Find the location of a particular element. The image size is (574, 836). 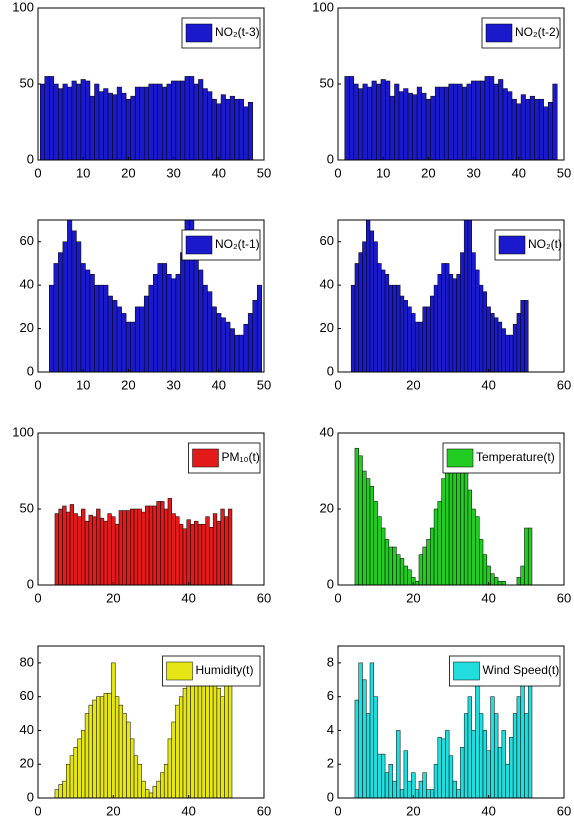

y-tick-label: 50 is located at coordinates (327, 82).